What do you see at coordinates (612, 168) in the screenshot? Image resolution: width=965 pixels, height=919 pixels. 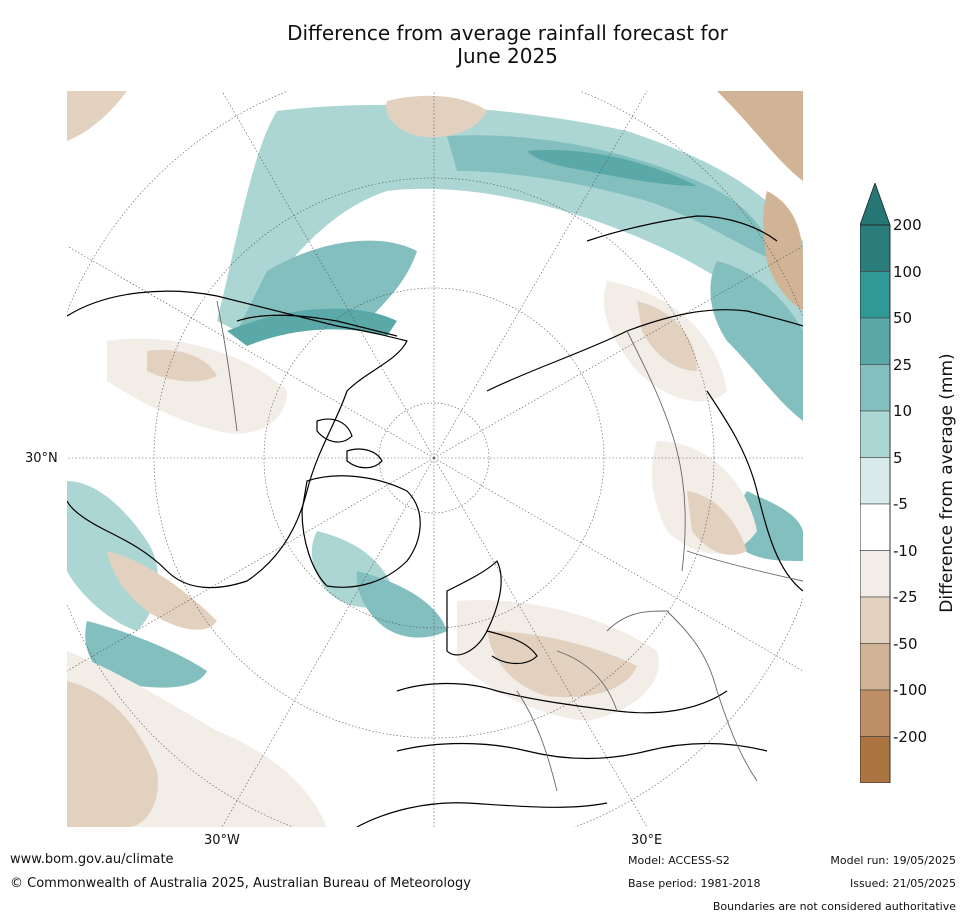 I see `wet-area-pacific-inner` at bounding box center [612, 168].